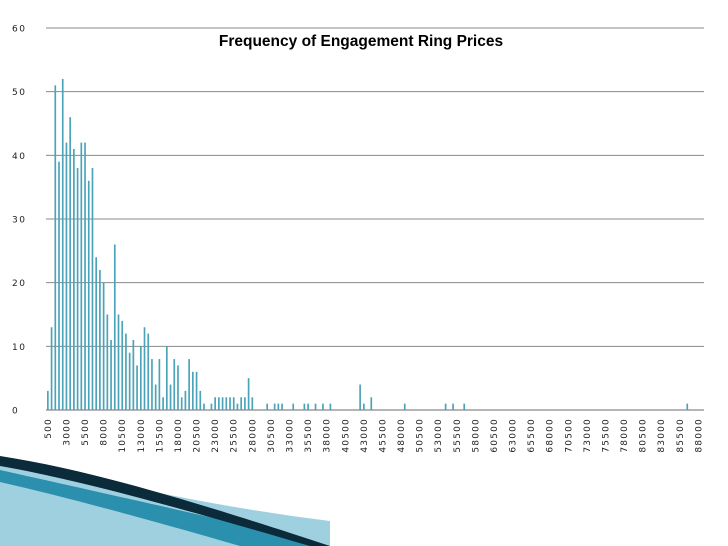  I want to click on slide-swoosh-decoration, so click(165, 501).